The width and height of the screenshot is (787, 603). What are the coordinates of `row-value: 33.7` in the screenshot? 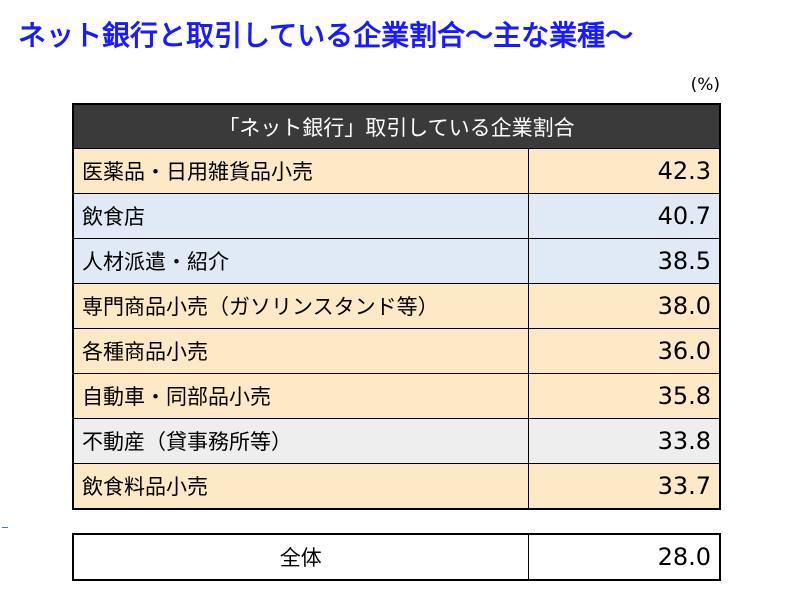 It's located at (624, 486).